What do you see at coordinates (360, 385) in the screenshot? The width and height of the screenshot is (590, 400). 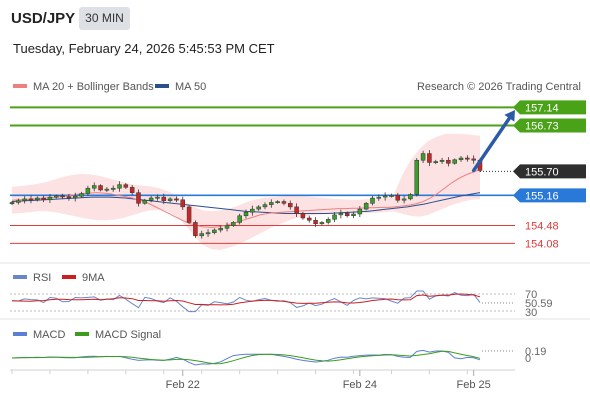 I see `time-tick-label: Feb 24` at bounding box center [360, 385].